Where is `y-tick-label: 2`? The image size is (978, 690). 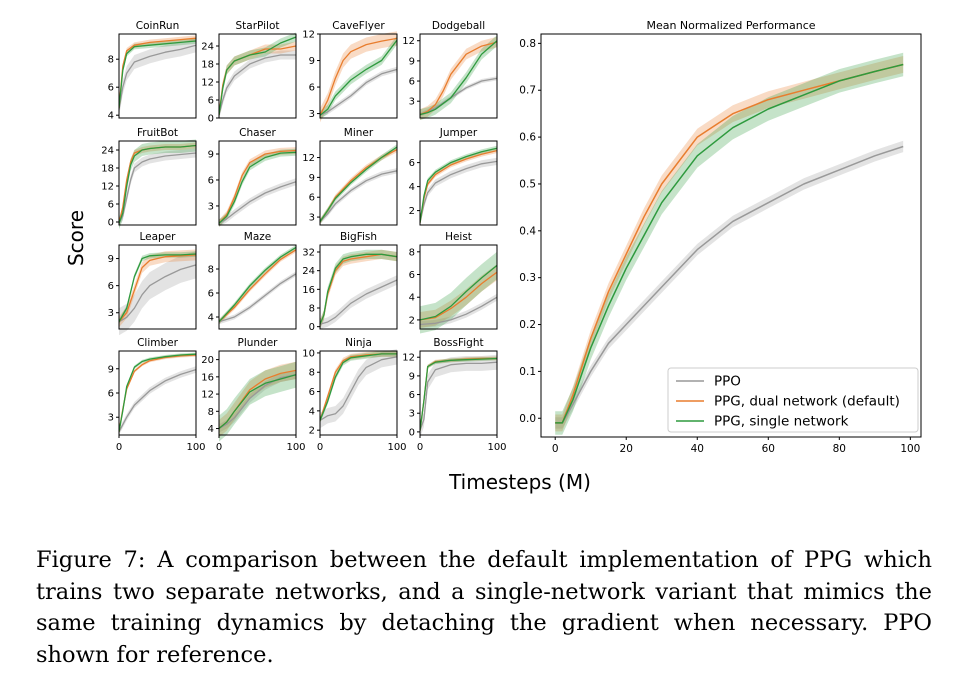
y-tick-label: 2 is located at coordinates (312, 431).